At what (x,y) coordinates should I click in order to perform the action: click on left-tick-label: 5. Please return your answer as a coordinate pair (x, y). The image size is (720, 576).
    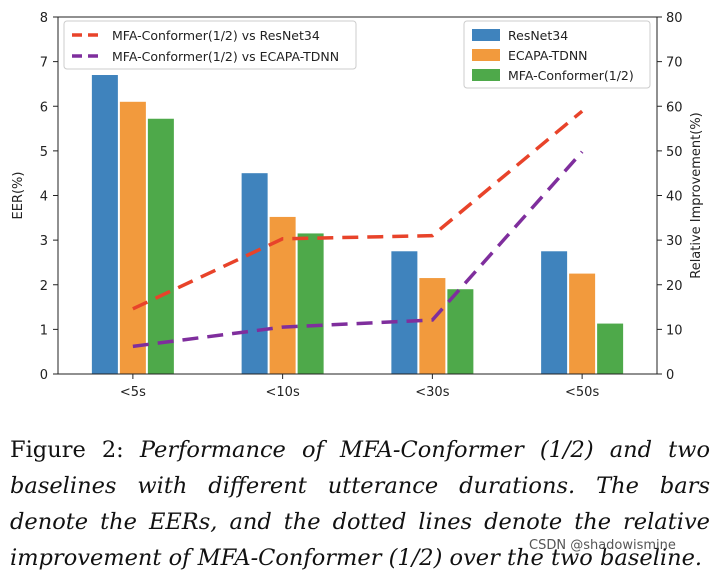
    Looking at the image, I should click on (44, 152).